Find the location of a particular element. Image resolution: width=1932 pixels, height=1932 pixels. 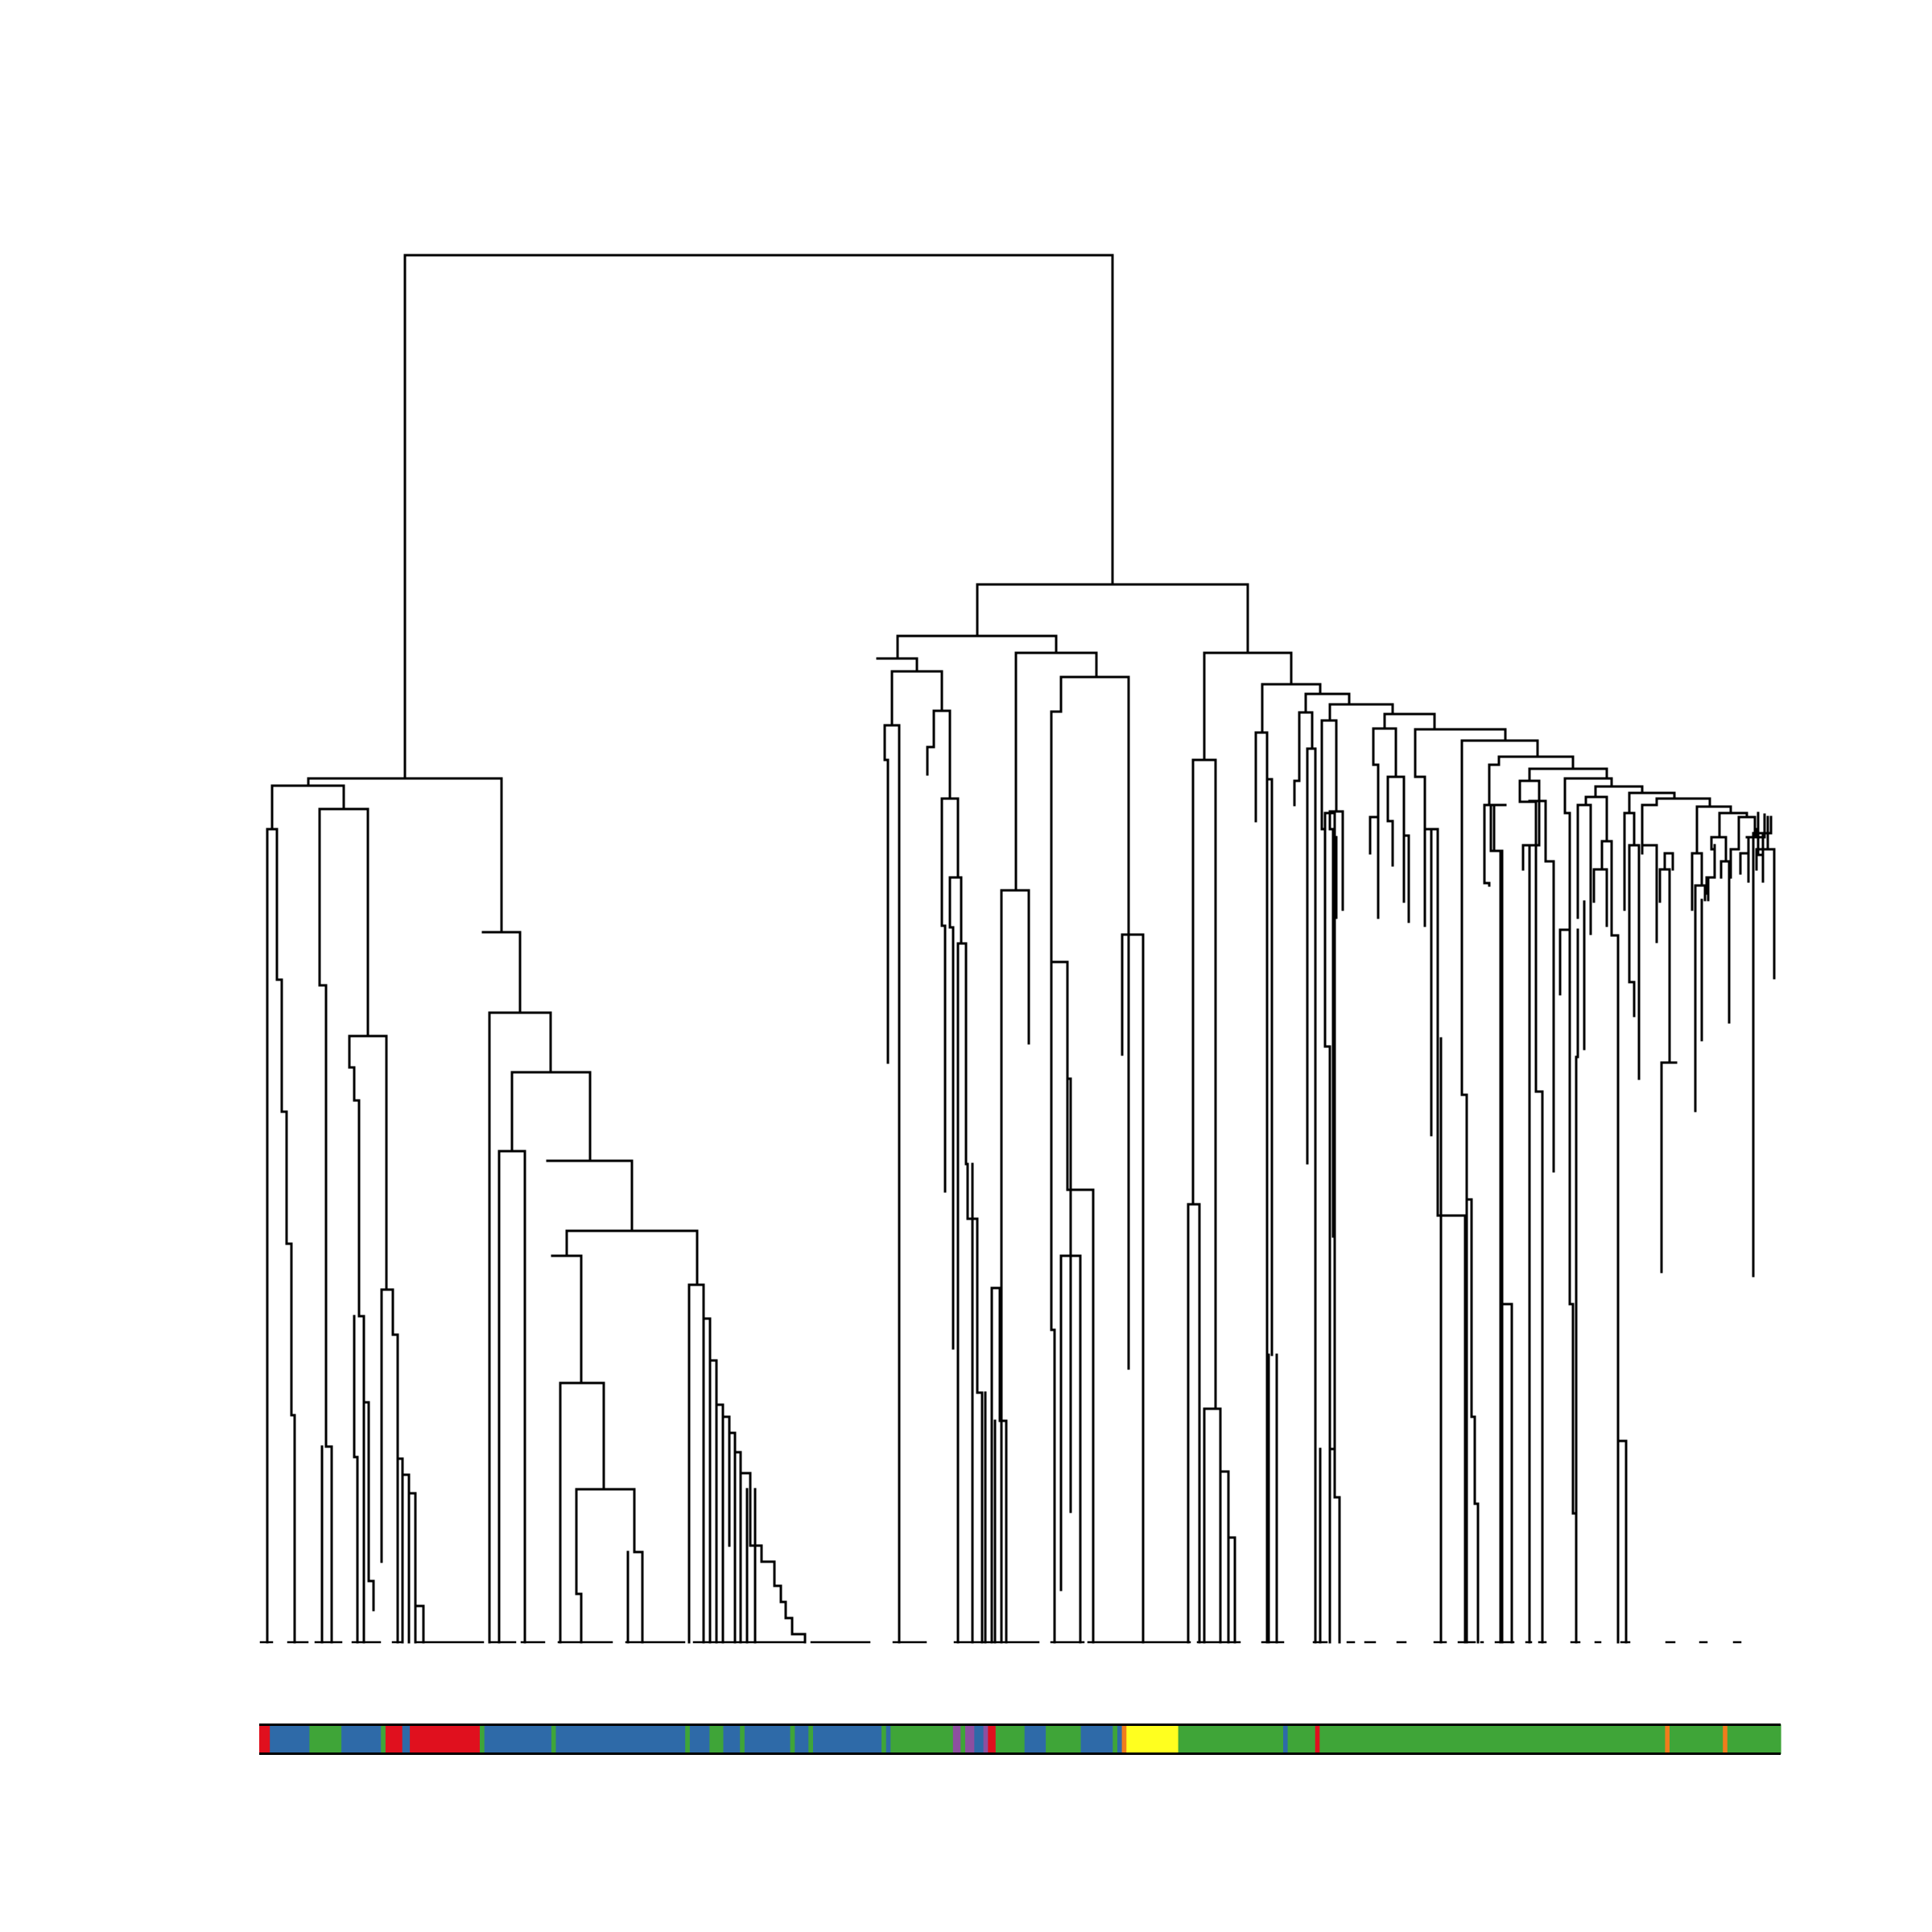

annotation-color-bar is located at coordinates (1020, 1739).